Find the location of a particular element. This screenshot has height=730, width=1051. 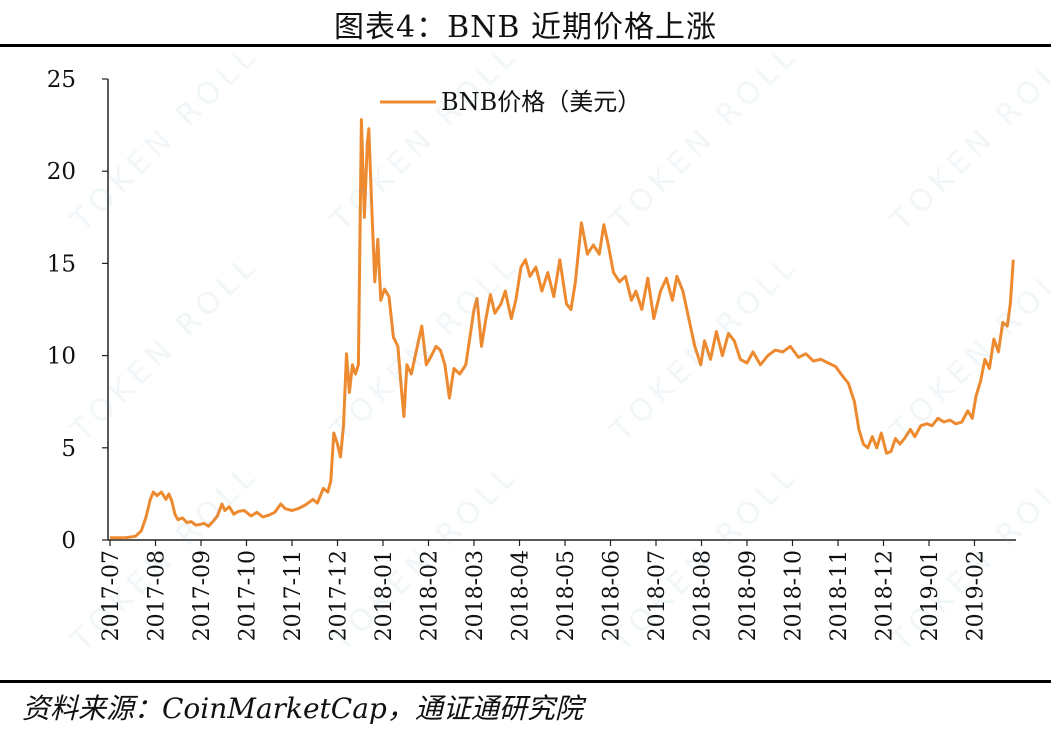

legend-label: BNB价格（美元） is located at coordinates (541, 102).